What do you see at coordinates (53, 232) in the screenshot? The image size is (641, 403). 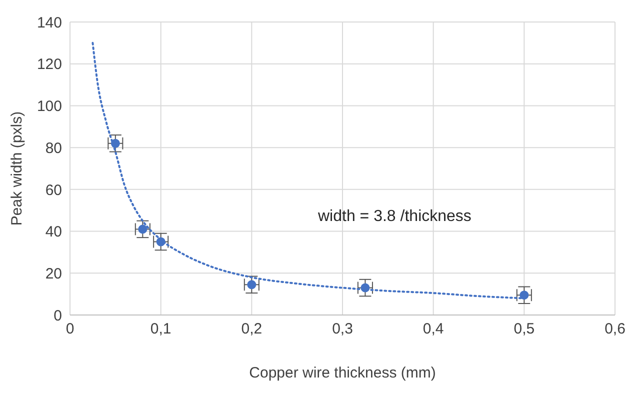 I see `y-tick-label: 40` at bounding box center [53, 232].